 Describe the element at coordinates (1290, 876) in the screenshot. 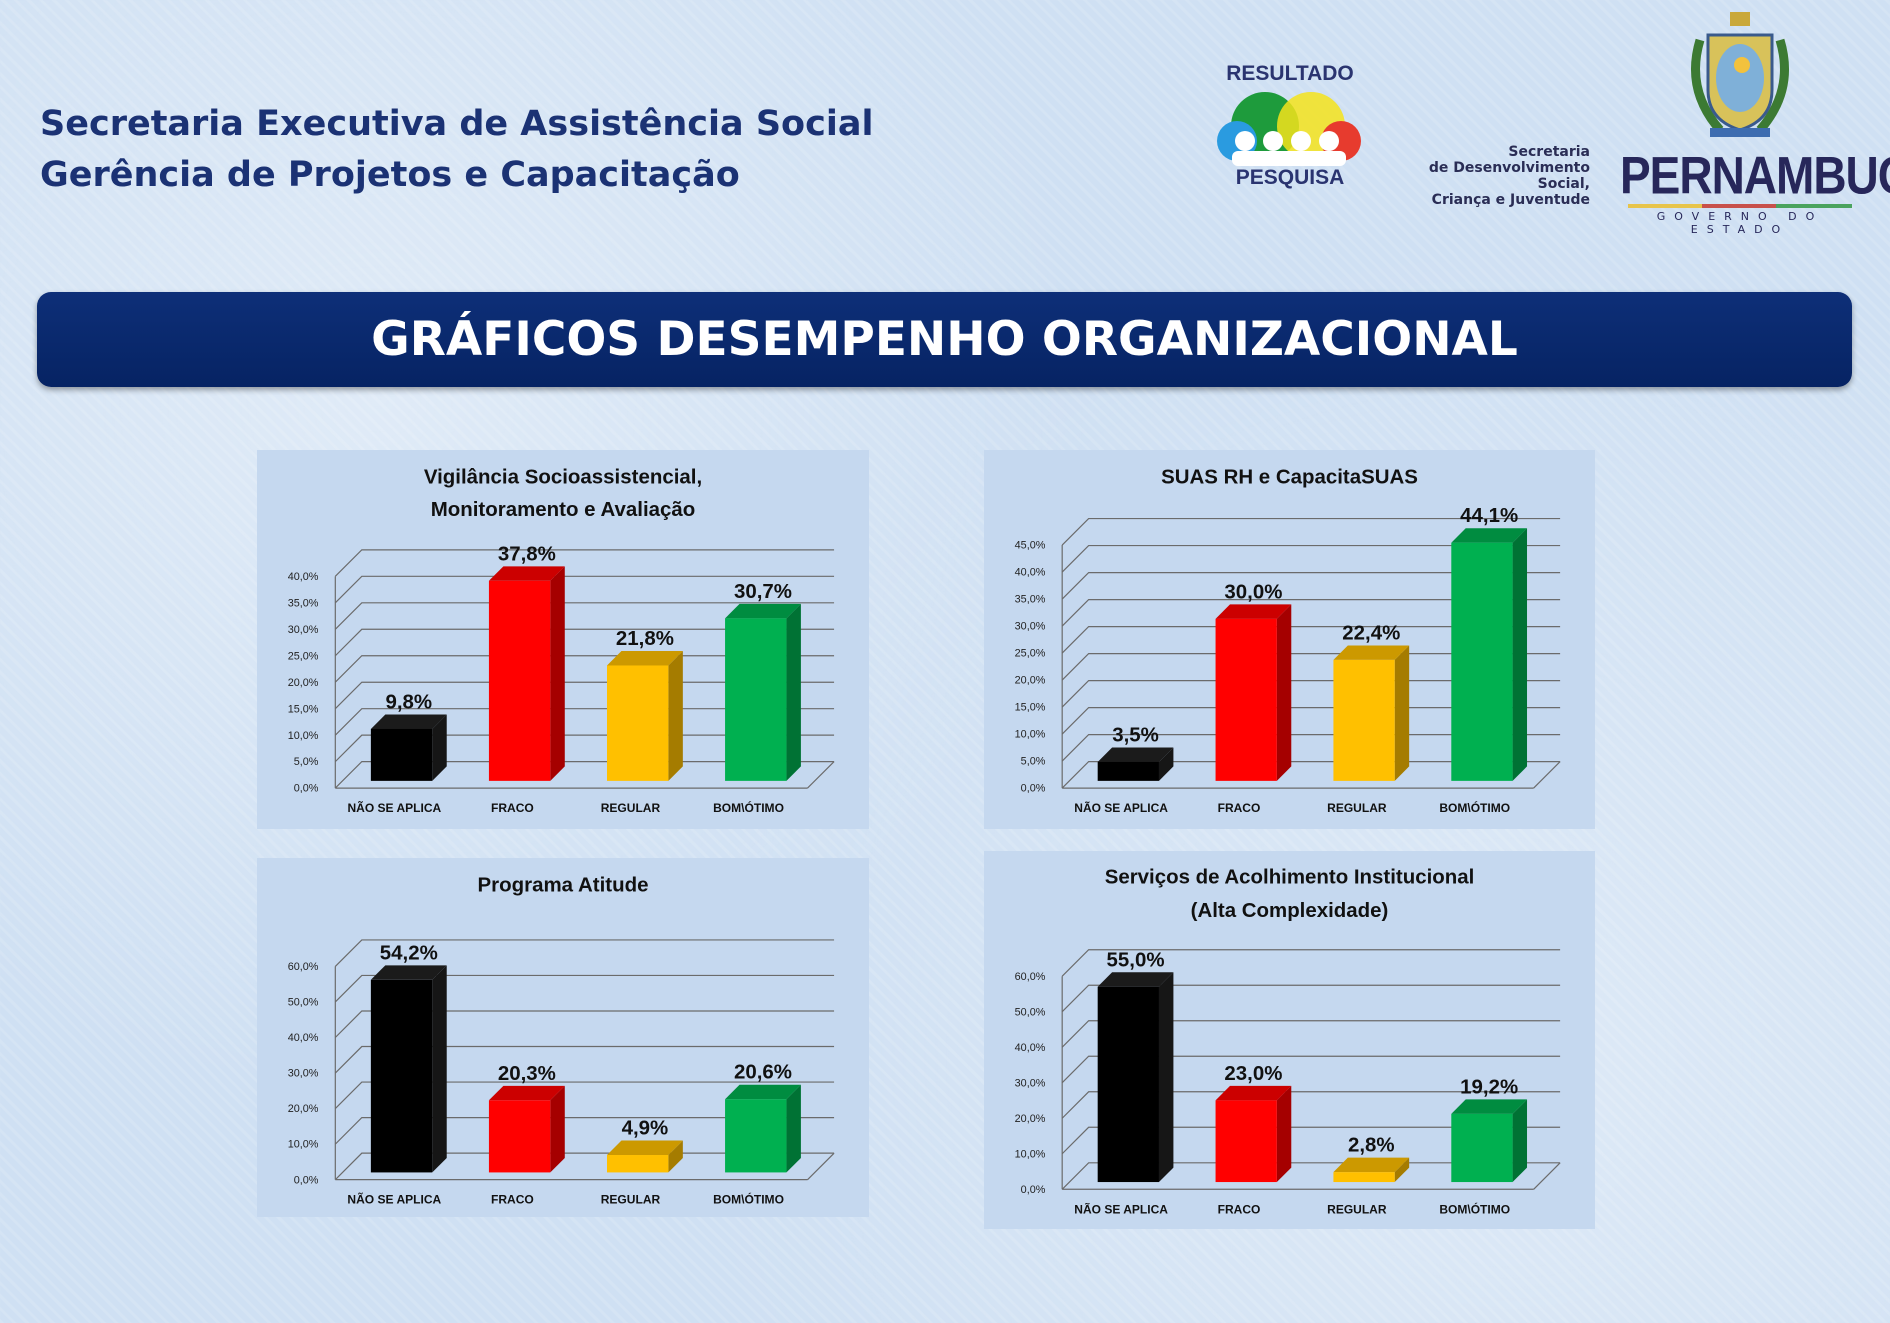

I see `chart-title: Serviços de Acolhimento Institucional` at that location.